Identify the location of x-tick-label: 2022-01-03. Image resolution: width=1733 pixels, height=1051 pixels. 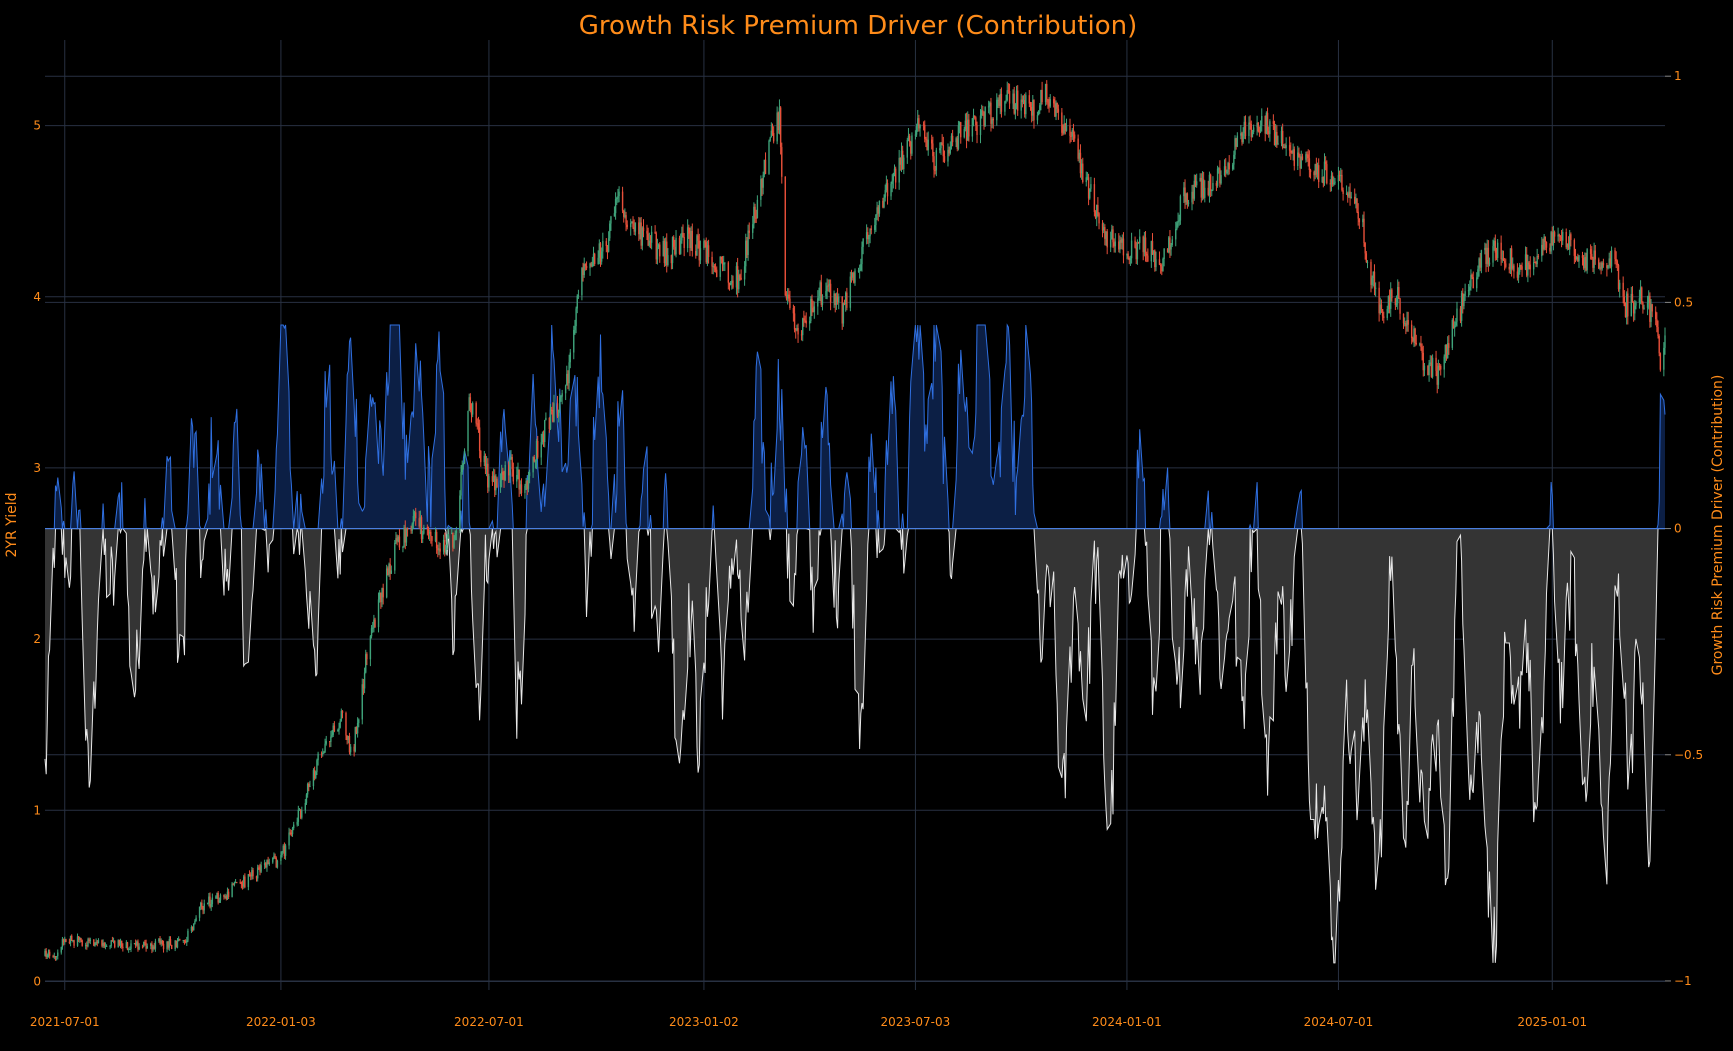
(281, 1022).